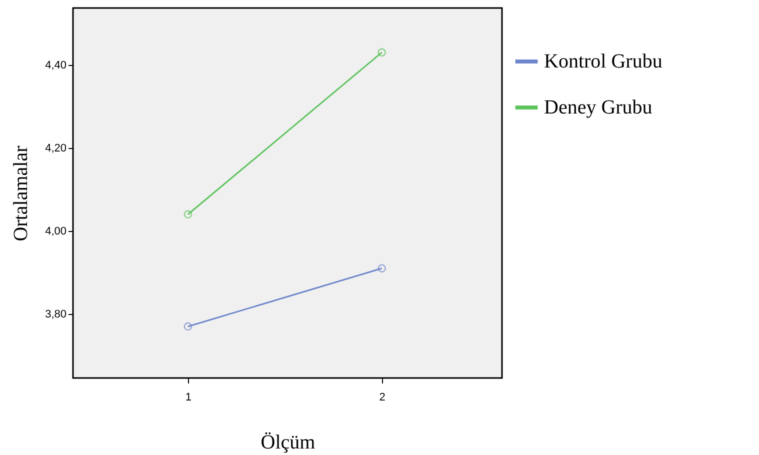 The image size is (759, 455). Describe the element at coordinates (598, 107) in the screenshot. I see `legend-label: Deney Grubu` at that location.